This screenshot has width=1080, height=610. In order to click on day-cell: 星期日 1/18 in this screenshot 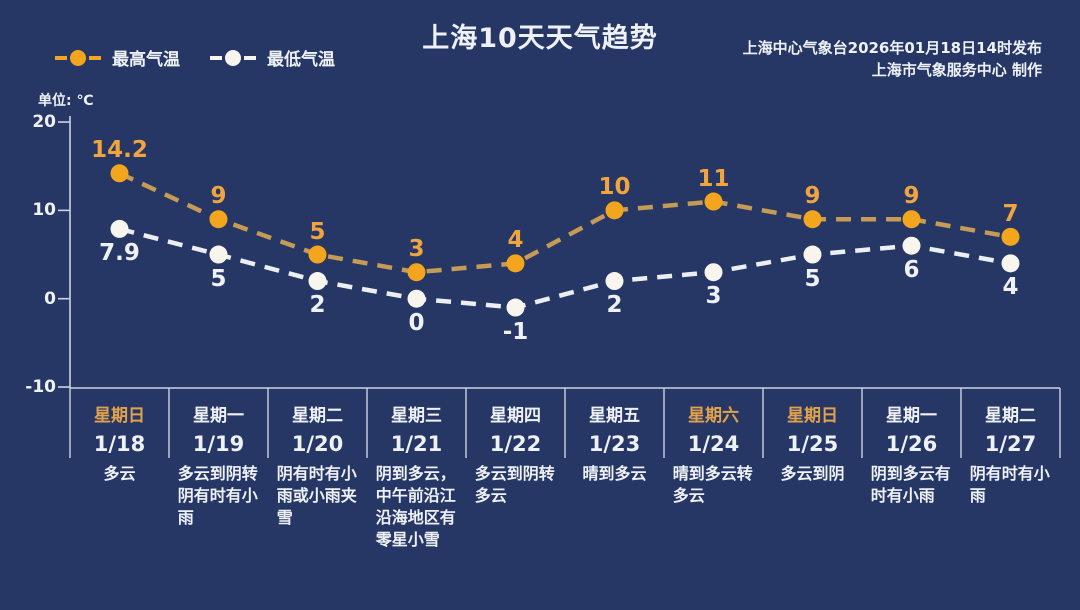, I will do `click(119, 423)`.